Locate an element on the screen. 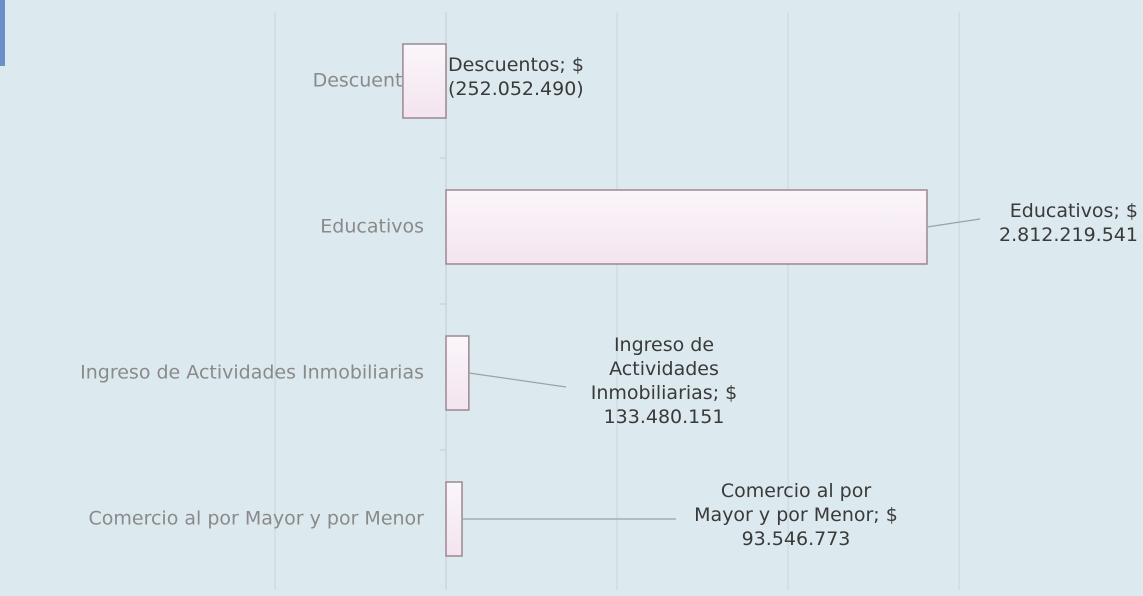  data-label: Educativos; $ 2.812.219.541 is located at coordinates (1068, 223).